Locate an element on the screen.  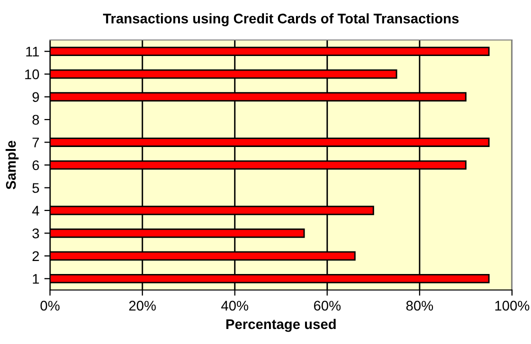
x-tick-label: 20% is located at coordinates (142, 305).